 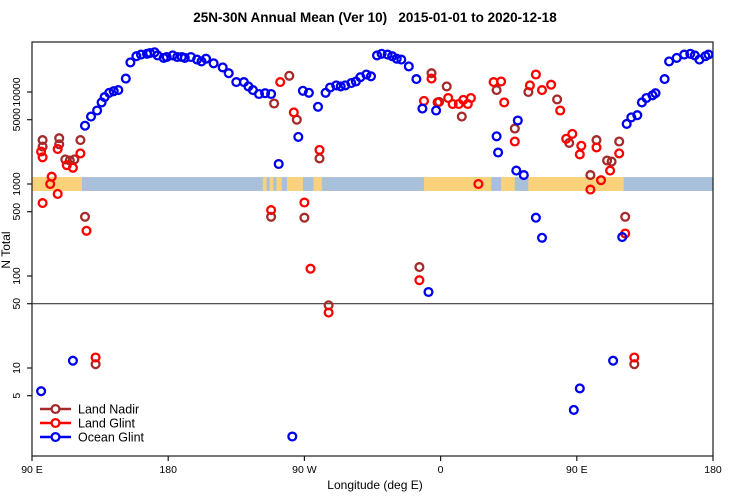 What do you see at coordinates (17, 304) in the screenshot?
I see `y-tick-label: 50` at bounding box center [17, 304].